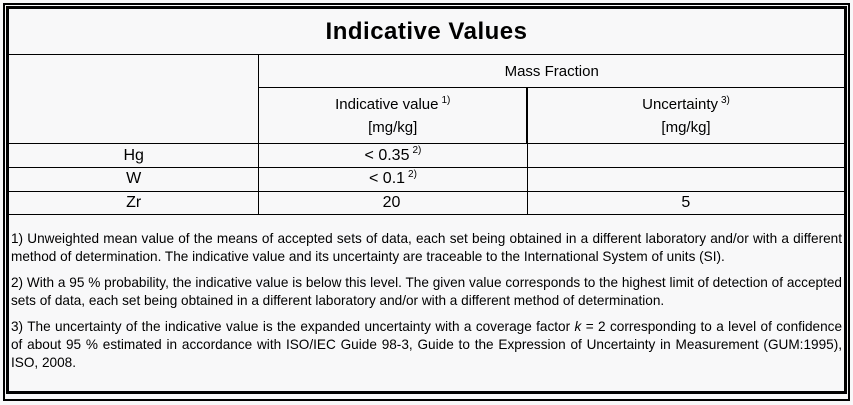 This screenshot has height=405, width=853. I want to click on column-header-uncertainty: Uncertainty 3) [mg/kg], so click(686, 116).